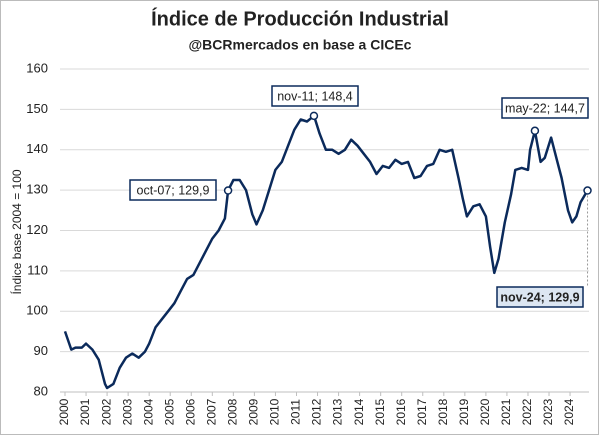 The width and height of the screenshot is (599, 435). Describe the element at coordinates (190, 411) in the screenshot. I see `x-tick-label: 2006` at that location.